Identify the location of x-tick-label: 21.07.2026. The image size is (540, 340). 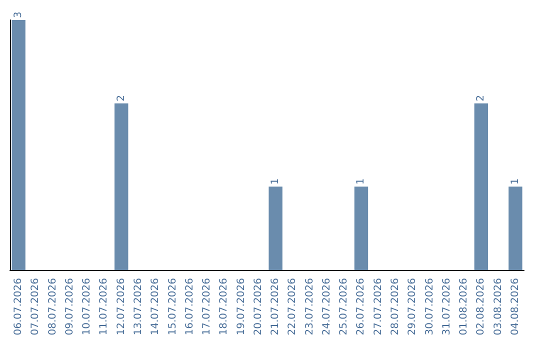
(276, 307).